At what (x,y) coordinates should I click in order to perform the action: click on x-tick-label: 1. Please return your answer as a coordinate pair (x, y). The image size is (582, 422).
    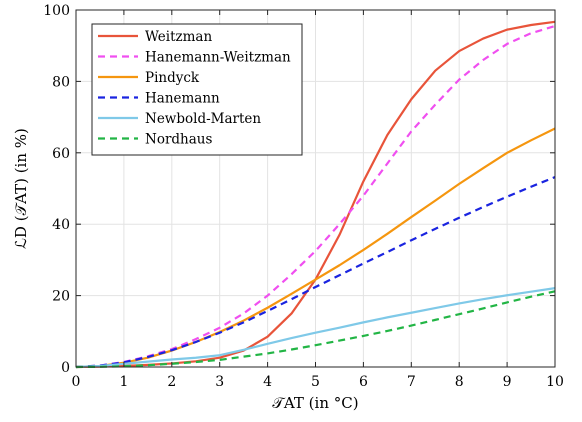
    Looking at the image, I should click on (123, 382).